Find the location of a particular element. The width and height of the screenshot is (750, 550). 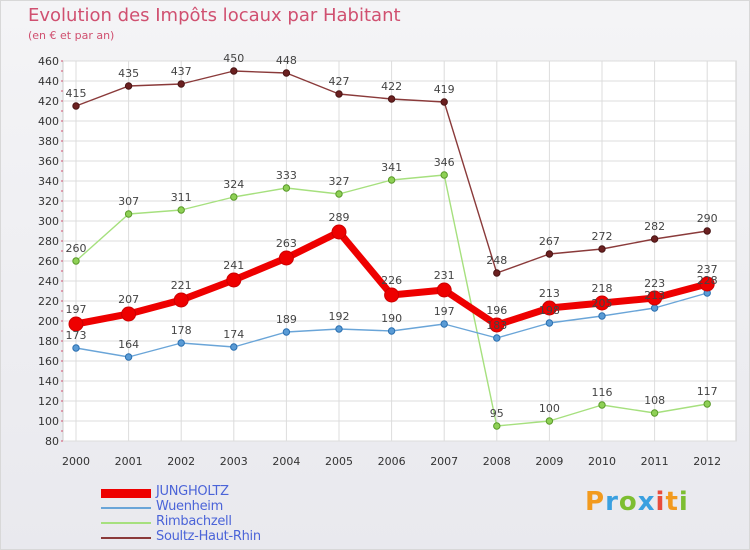

legend-label: Wuenheim is located at coordinates (189, 506).